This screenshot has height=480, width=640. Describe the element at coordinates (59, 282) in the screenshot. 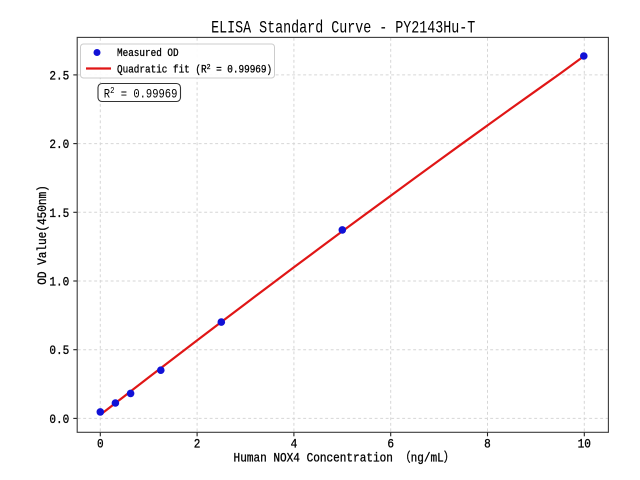

I see `svg-text: 1.0` at that location.